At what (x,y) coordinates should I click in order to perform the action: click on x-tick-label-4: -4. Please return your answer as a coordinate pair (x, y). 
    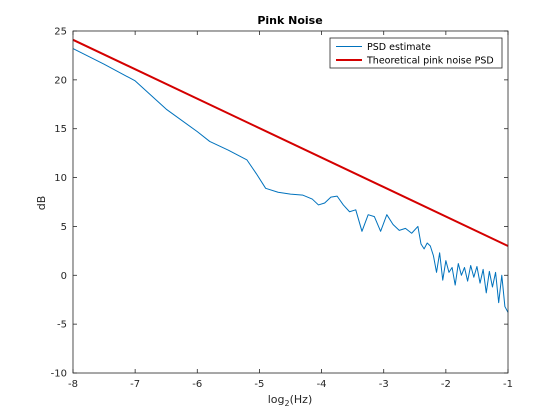
    Looking at the image, I should click on (322, 384).